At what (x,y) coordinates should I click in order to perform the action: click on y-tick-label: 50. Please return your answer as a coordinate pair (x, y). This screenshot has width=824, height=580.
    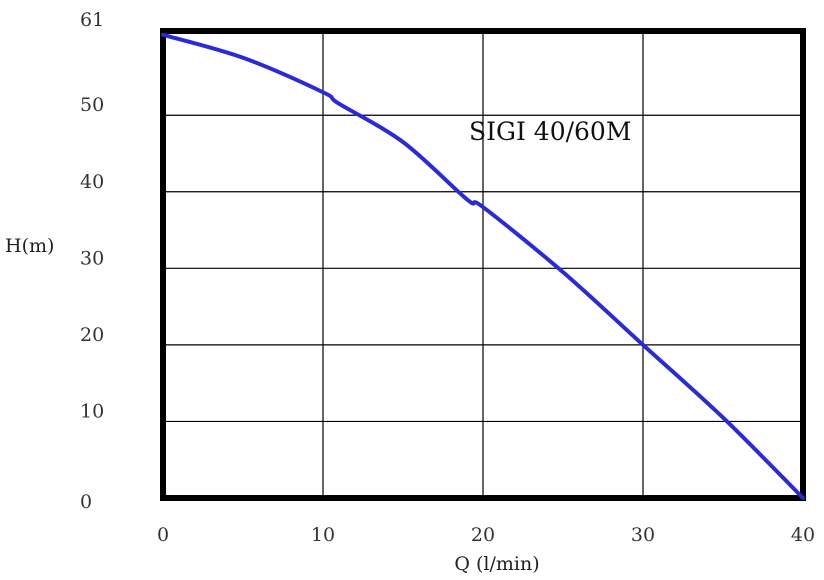
    Looking at the image, I should click on (92, 105).